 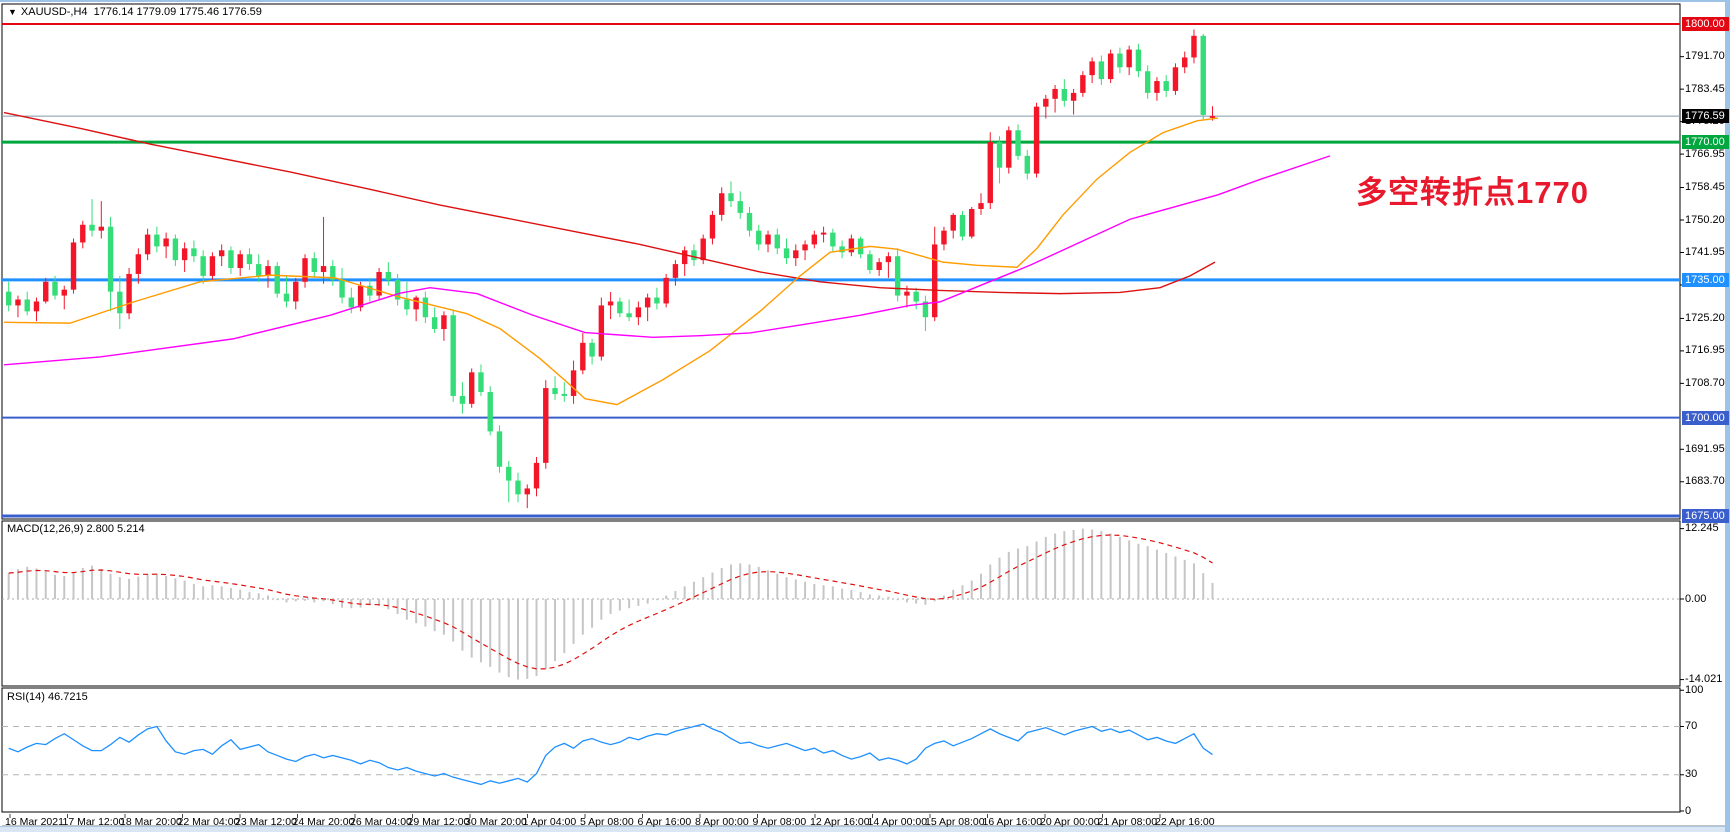 I want to click on price-tick-label: 1683.70, so click(x=1705, y=481).